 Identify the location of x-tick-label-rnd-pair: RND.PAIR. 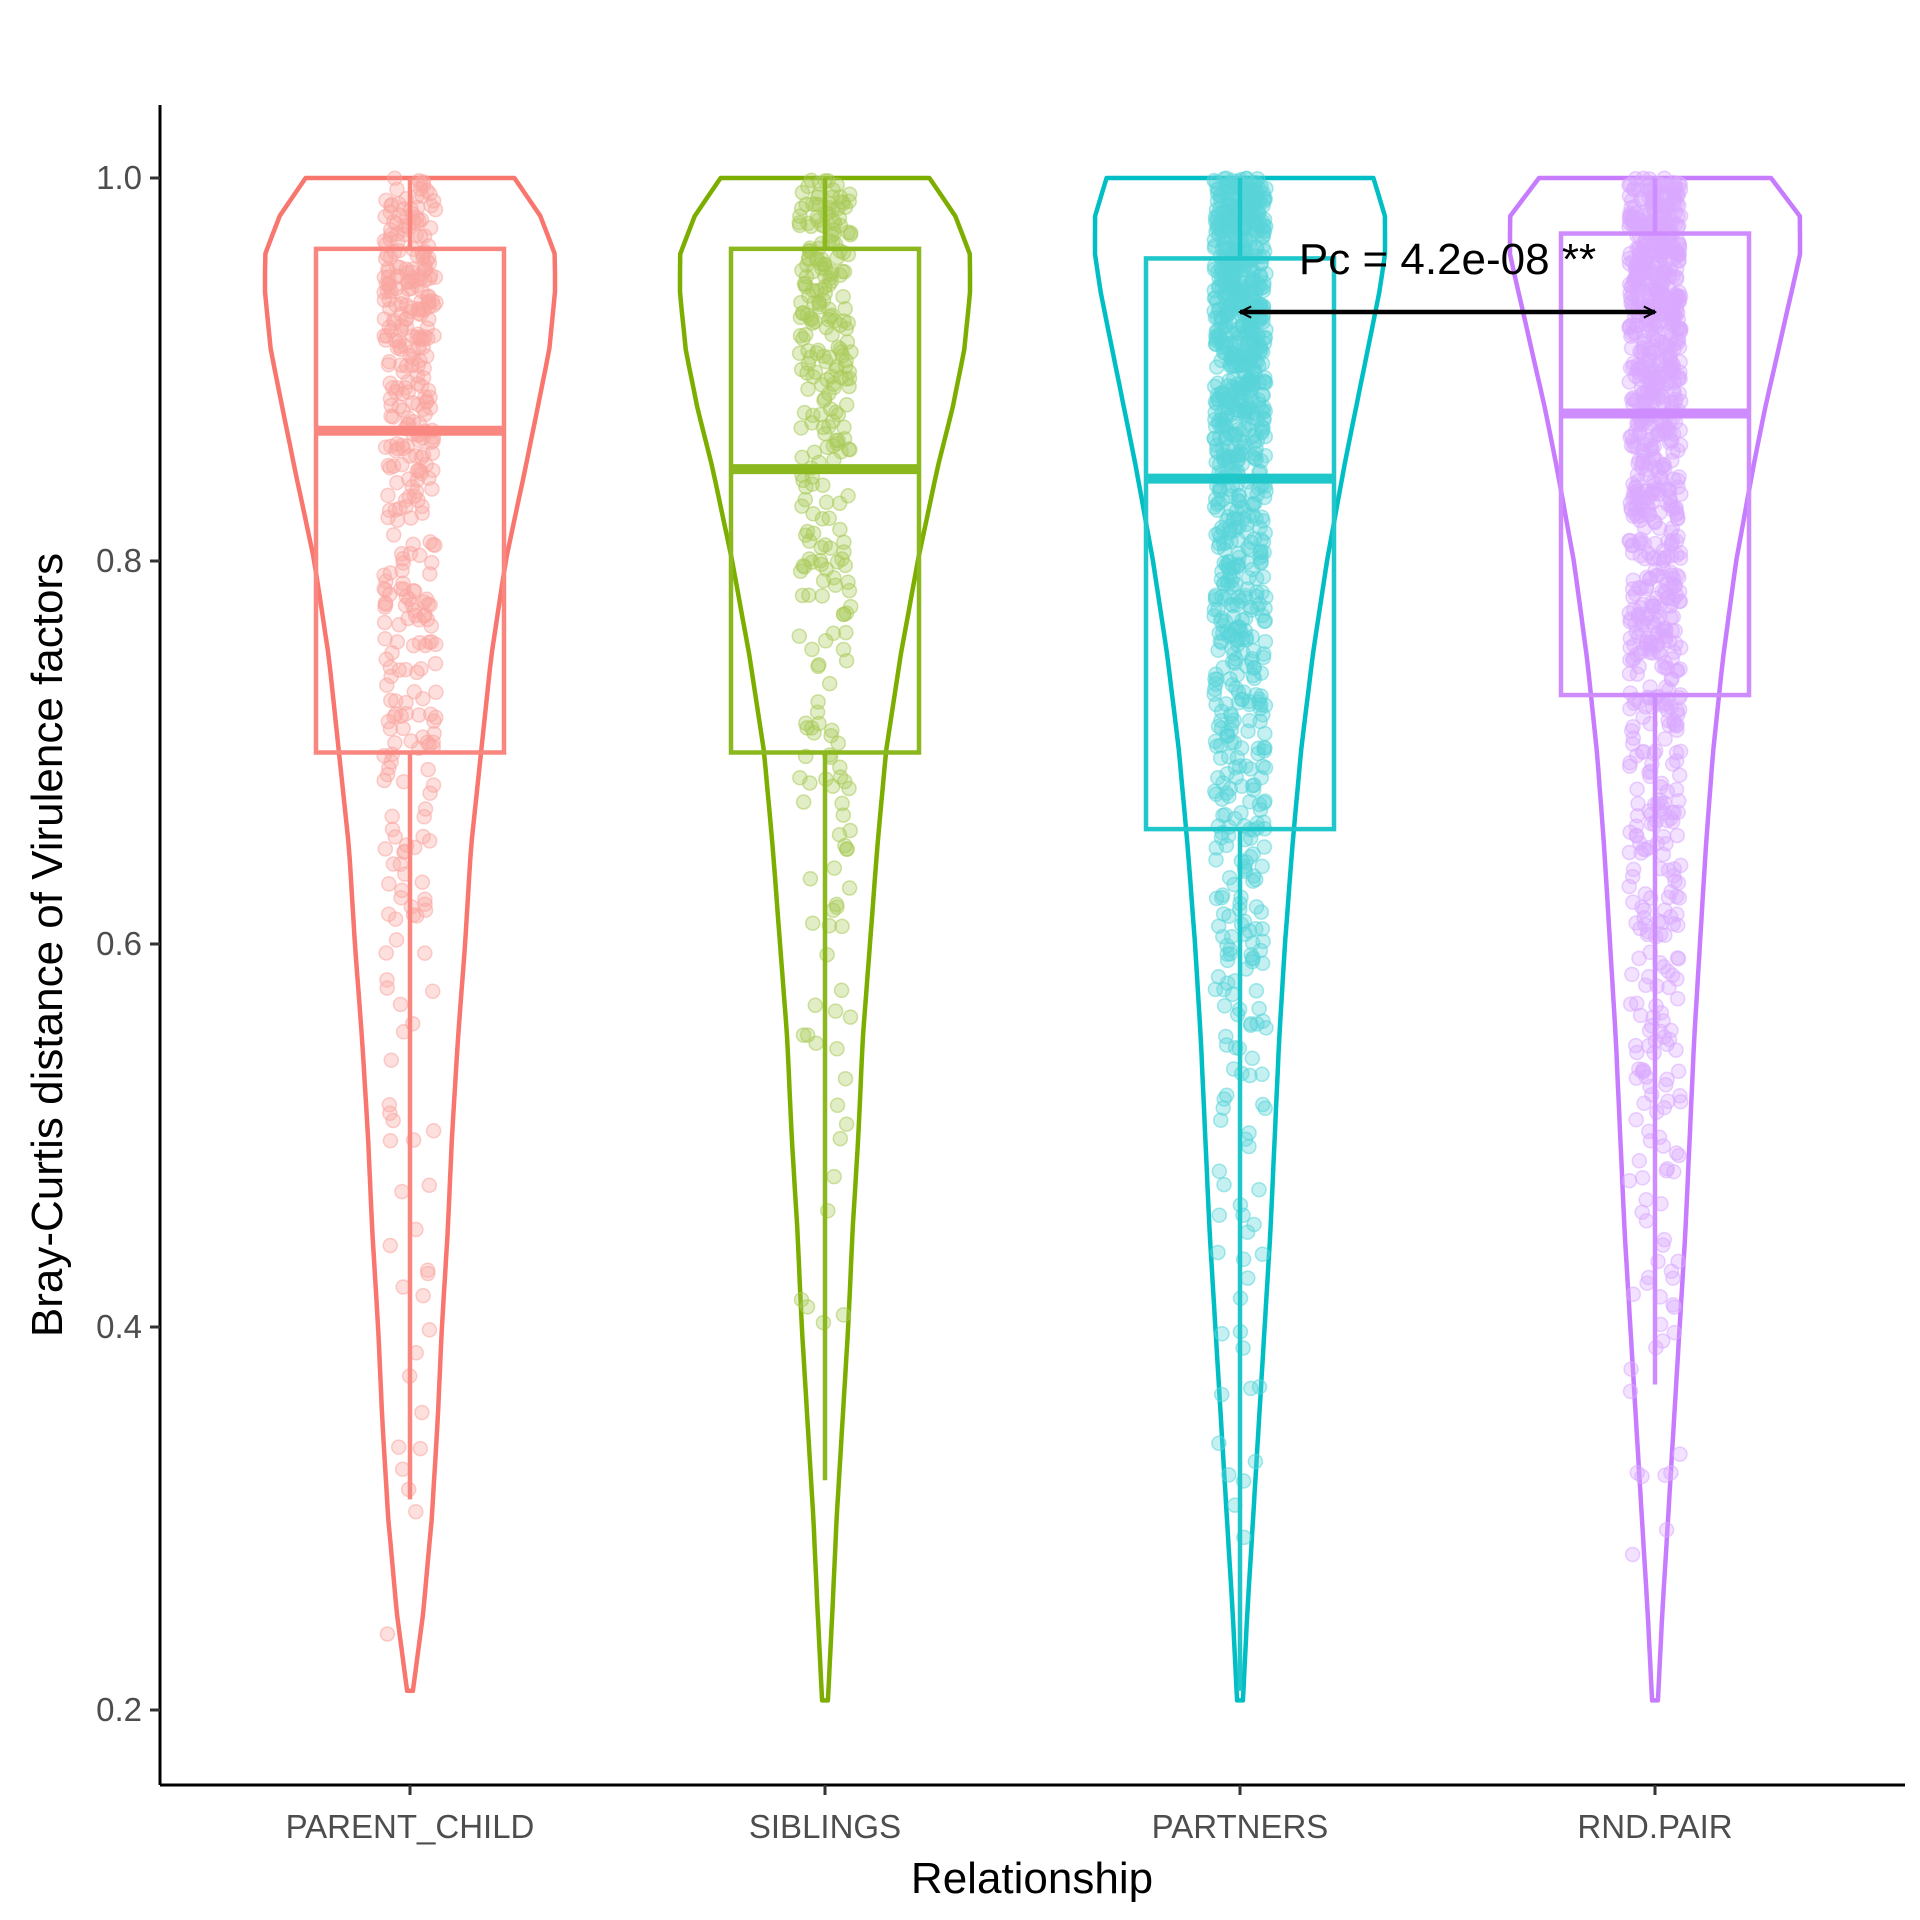
(1654, 1826).